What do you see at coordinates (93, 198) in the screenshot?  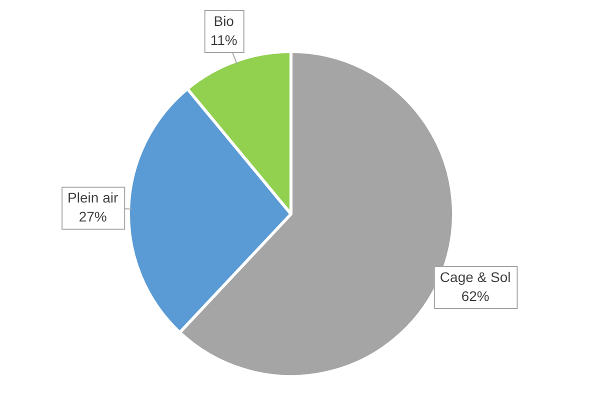 I see `slice-label: Plein air` at bounding box center [93, 198].